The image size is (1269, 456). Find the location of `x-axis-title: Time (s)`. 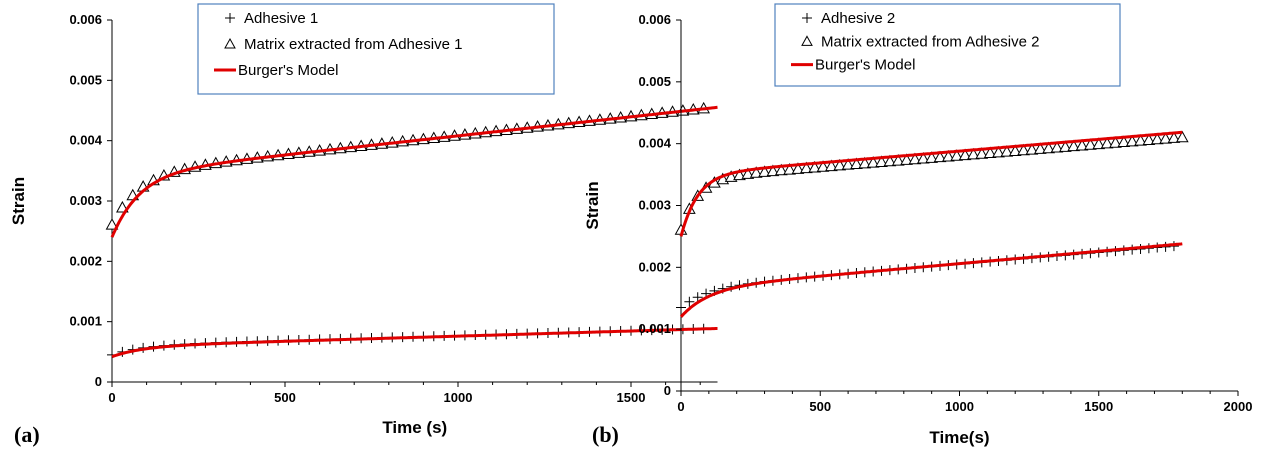

x-axis-title: Time (s) is located at coordinates (414, 427).